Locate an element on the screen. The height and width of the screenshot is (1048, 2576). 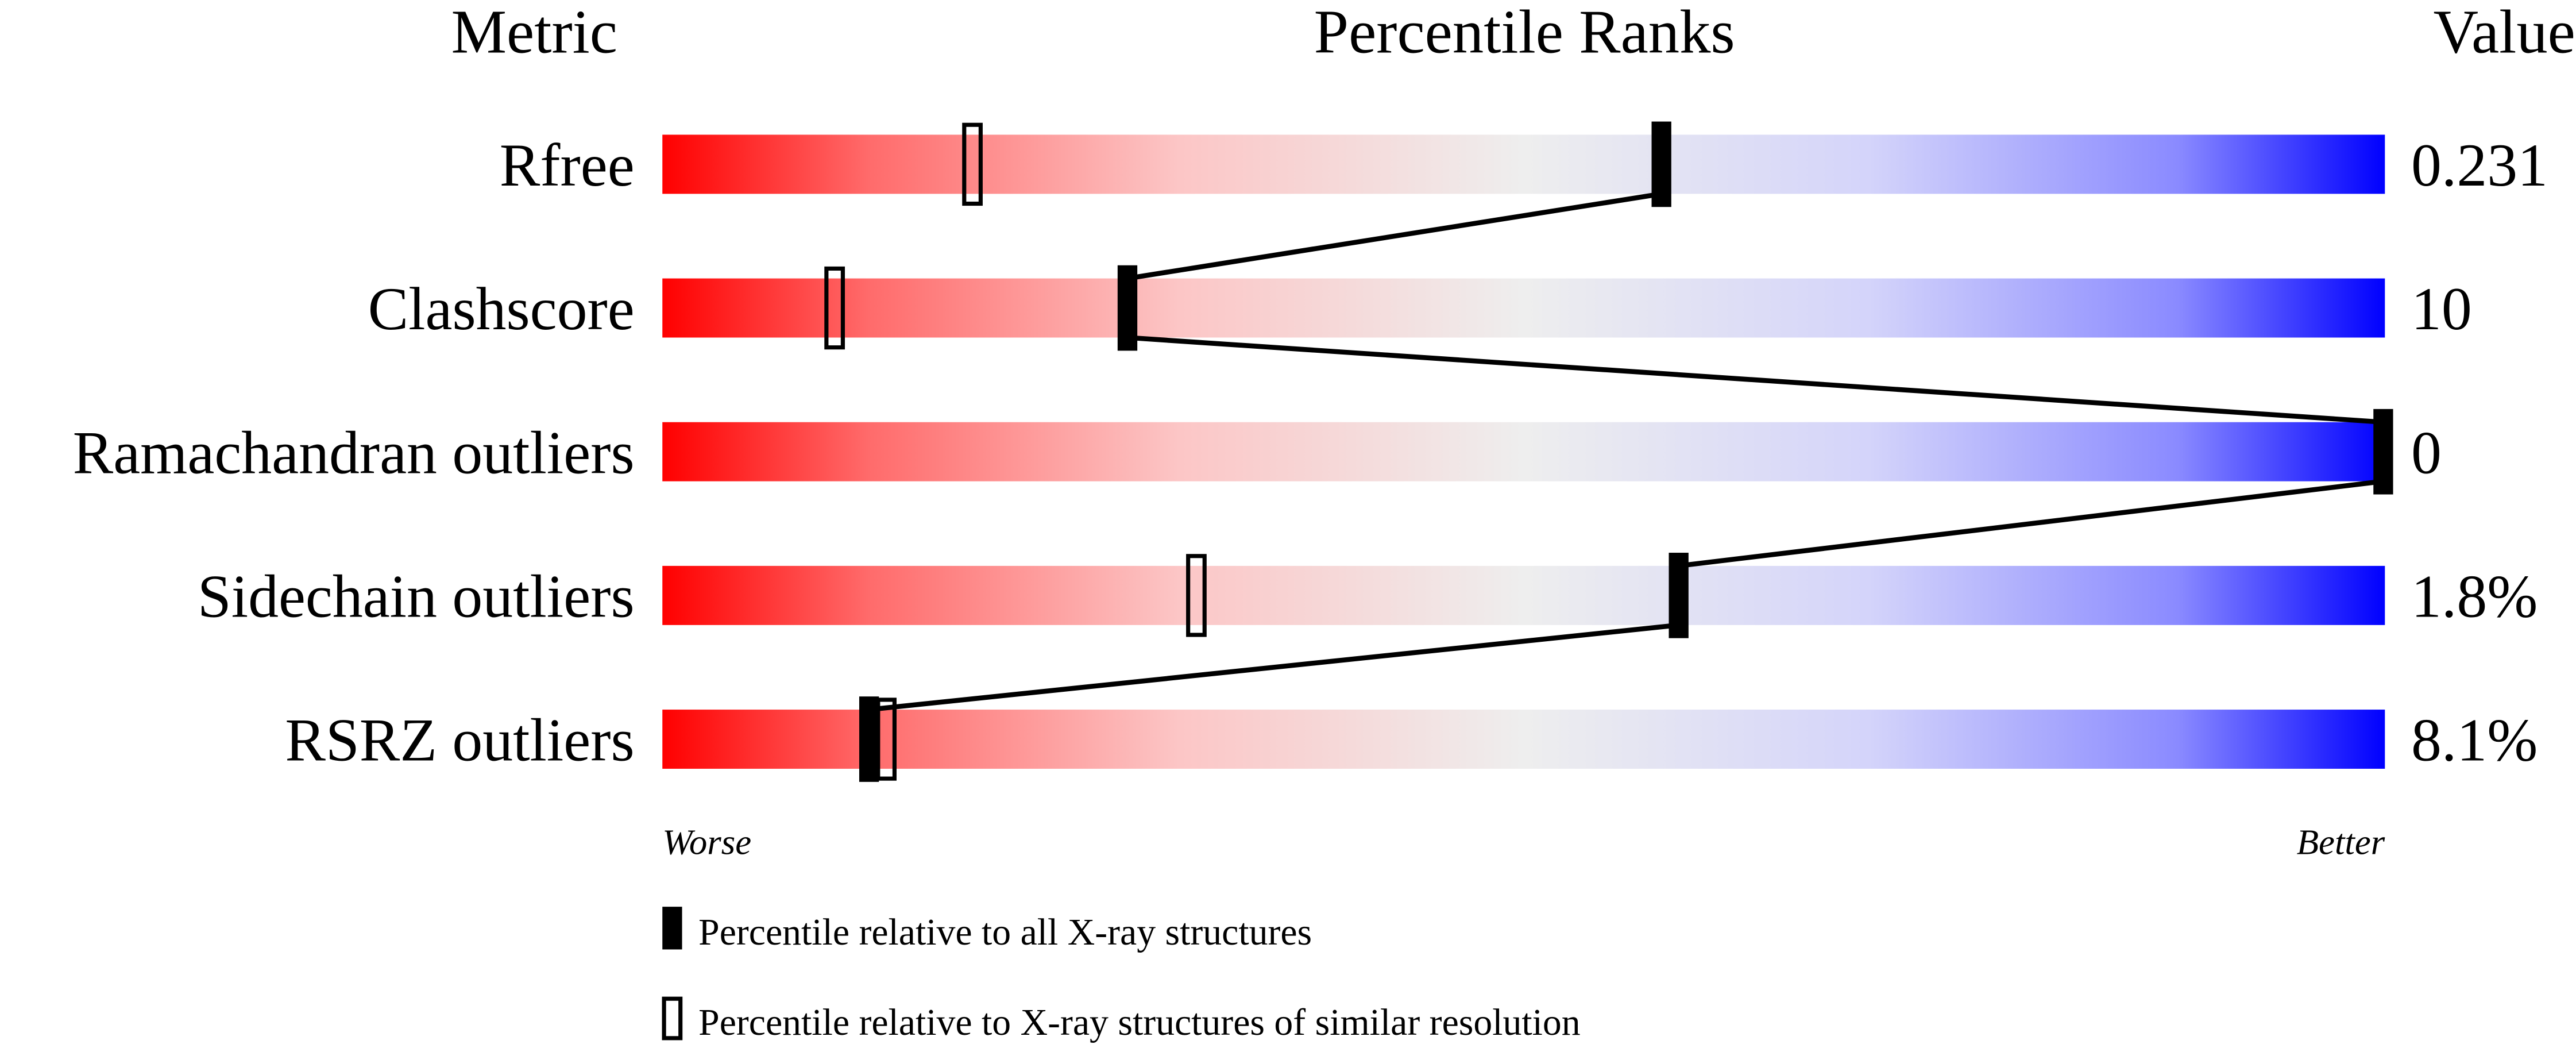
metric-row: Rfree 0.231 is located at coordinates (1524, 164).